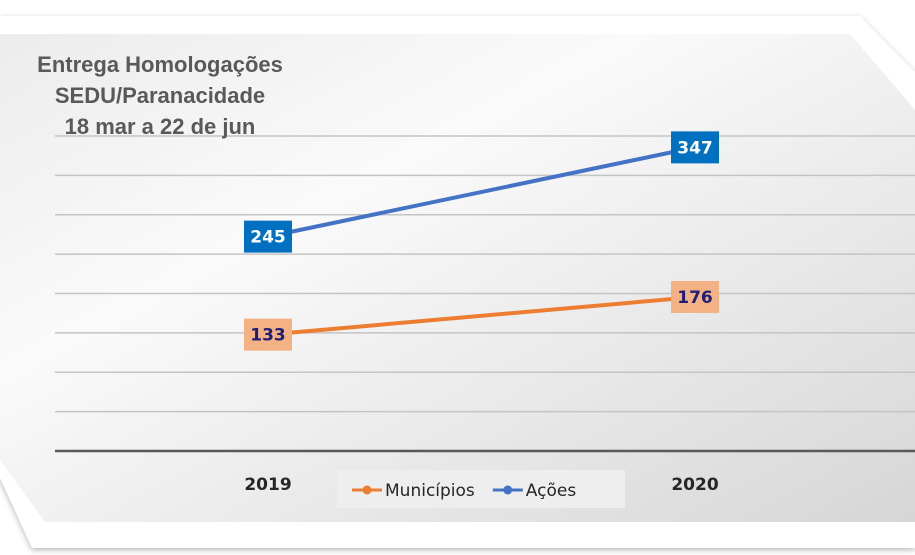 The height and width of the screenshot is (555, 915). I want to click on chart-title-line: SEDU/Paranacidade, so click(160, 95).